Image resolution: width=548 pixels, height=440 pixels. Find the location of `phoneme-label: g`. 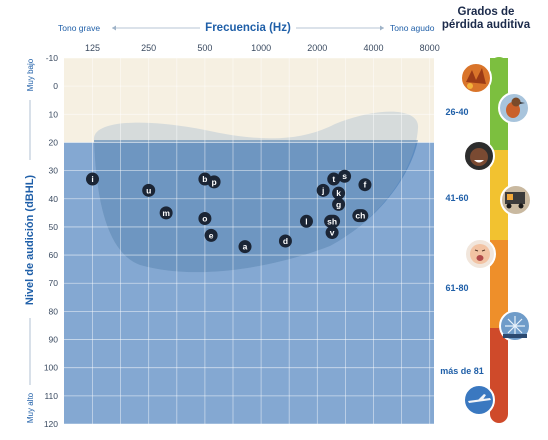

phoneme-label: g is located at coordinates (338, 204).